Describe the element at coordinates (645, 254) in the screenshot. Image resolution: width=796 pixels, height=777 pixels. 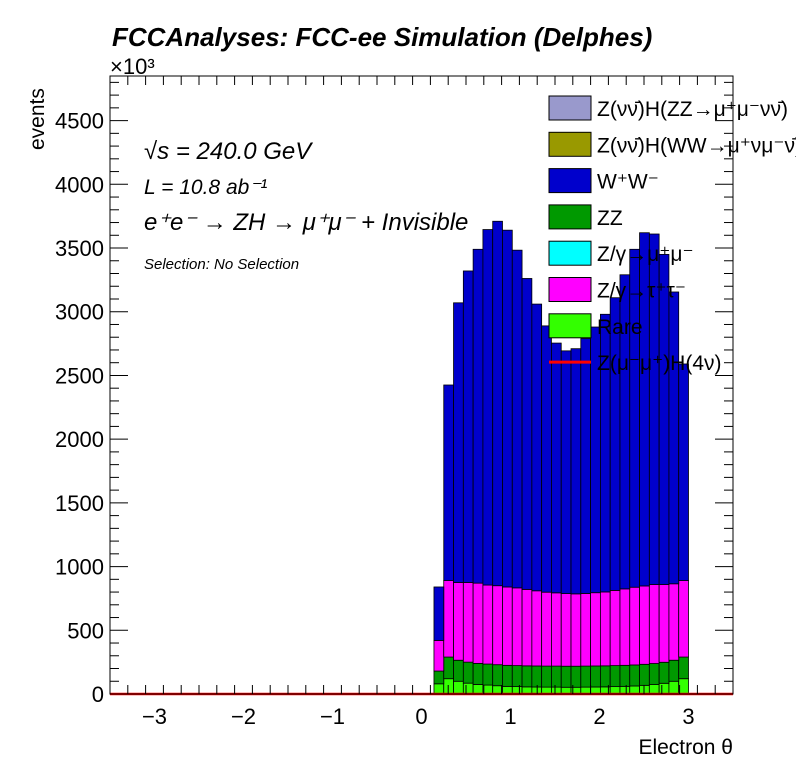
I see `legend-label-4: Z/γ→μ⁺μ⁻` at that location.